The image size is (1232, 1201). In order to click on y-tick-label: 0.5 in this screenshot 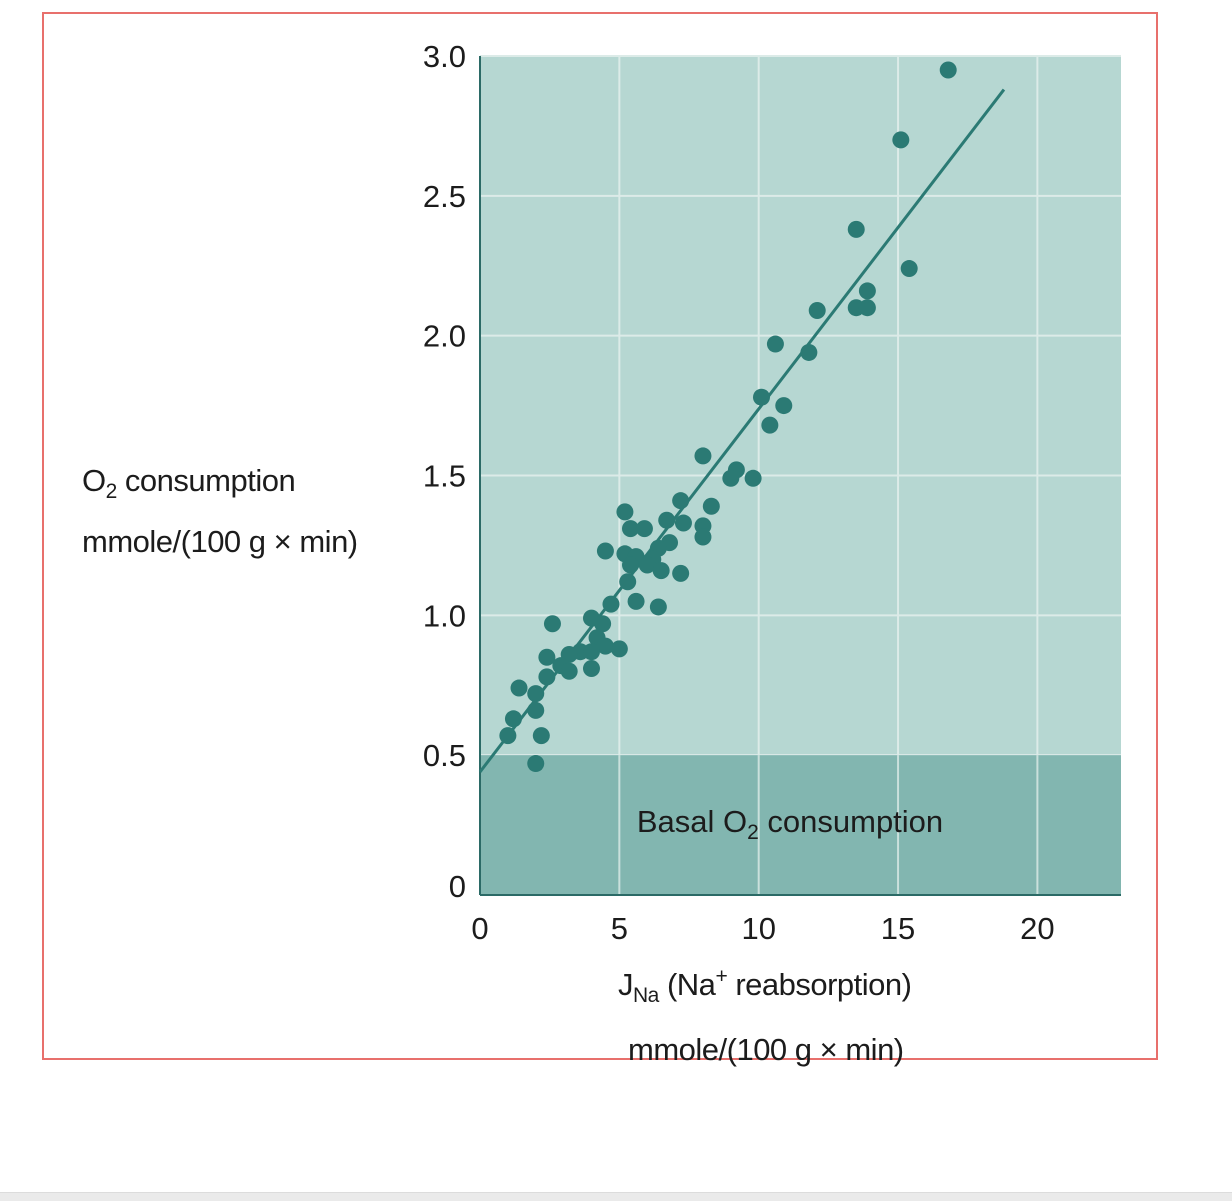, I will do `click(444, 755)`.